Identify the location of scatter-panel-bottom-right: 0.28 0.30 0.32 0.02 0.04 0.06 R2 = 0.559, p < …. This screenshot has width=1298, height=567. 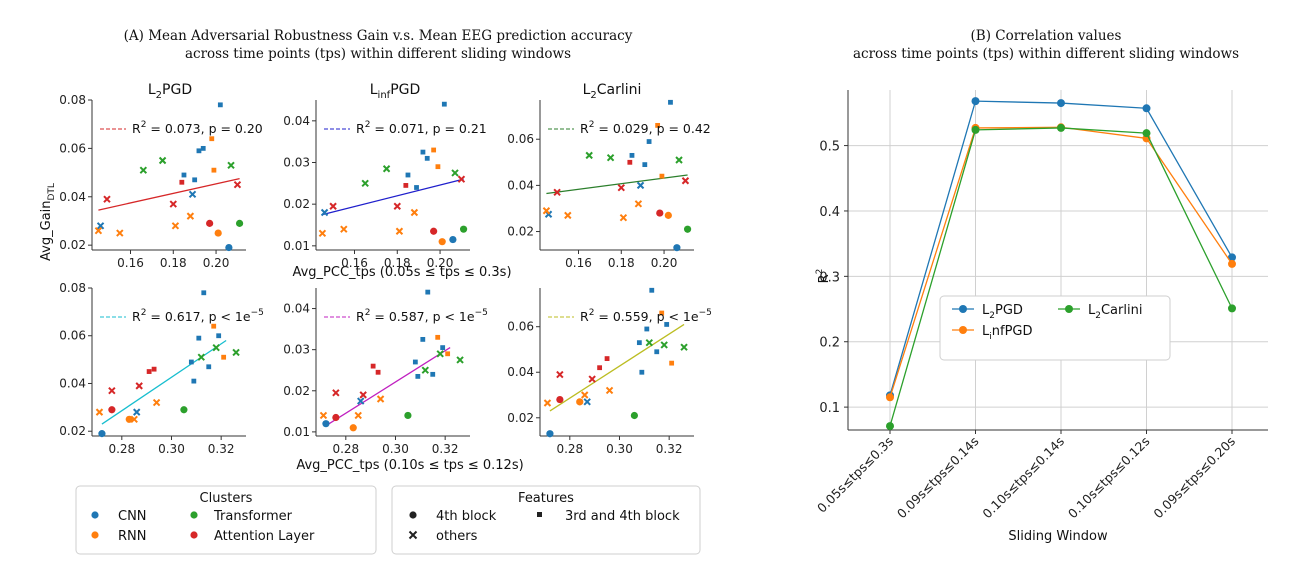
(609, 371).